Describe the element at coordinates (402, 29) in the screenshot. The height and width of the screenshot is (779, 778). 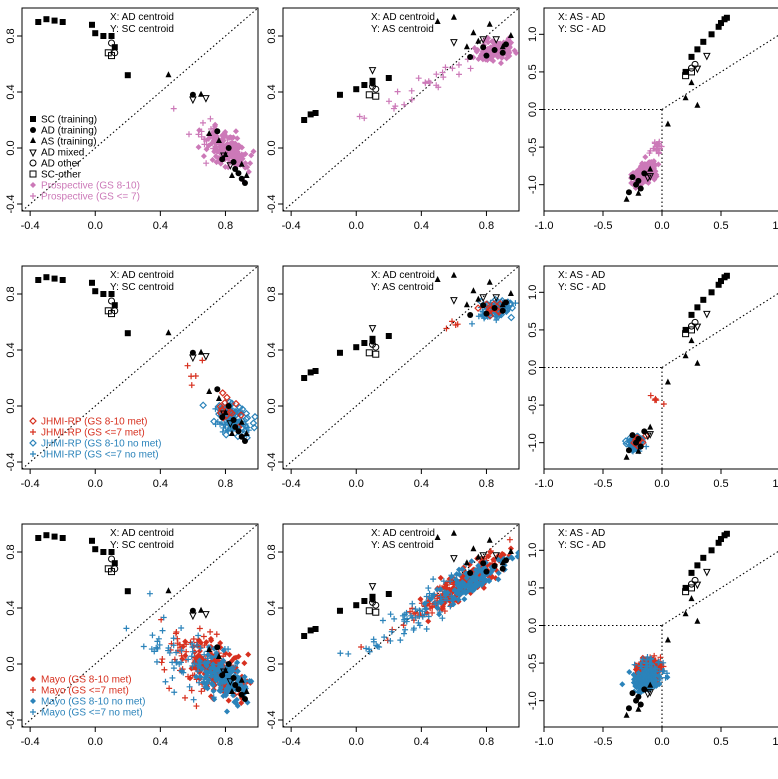
I see `y-axis-caption: Y: AS centroid` at that location.